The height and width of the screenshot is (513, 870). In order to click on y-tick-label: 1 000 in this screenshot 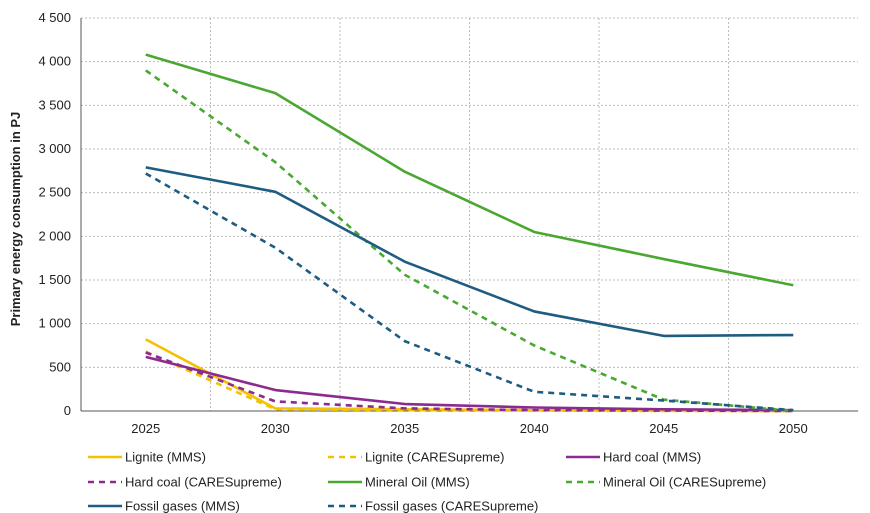, I will do `click(54, 323)`.